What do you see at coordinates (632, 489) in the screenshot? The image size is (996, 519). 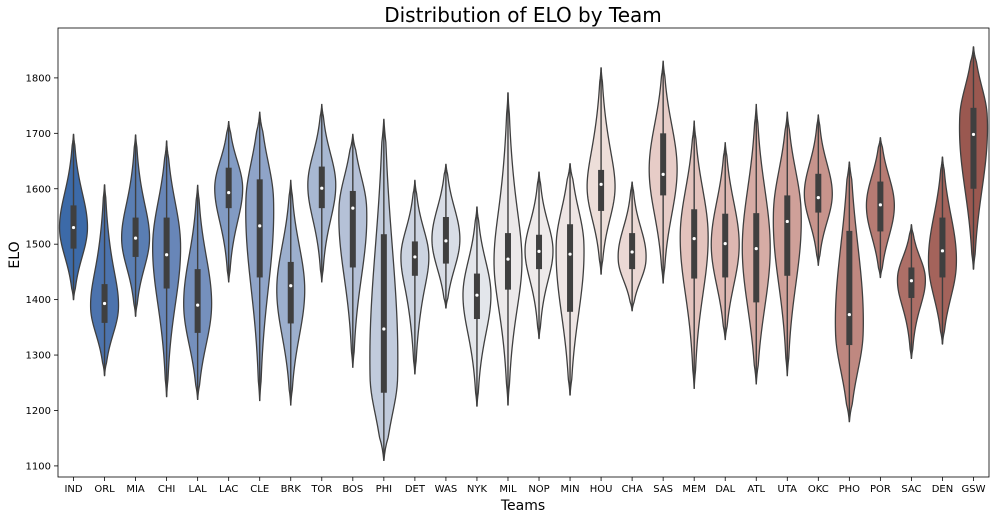 I see `x-tick-label-cha: CHA` at bounding box center [632, 489].